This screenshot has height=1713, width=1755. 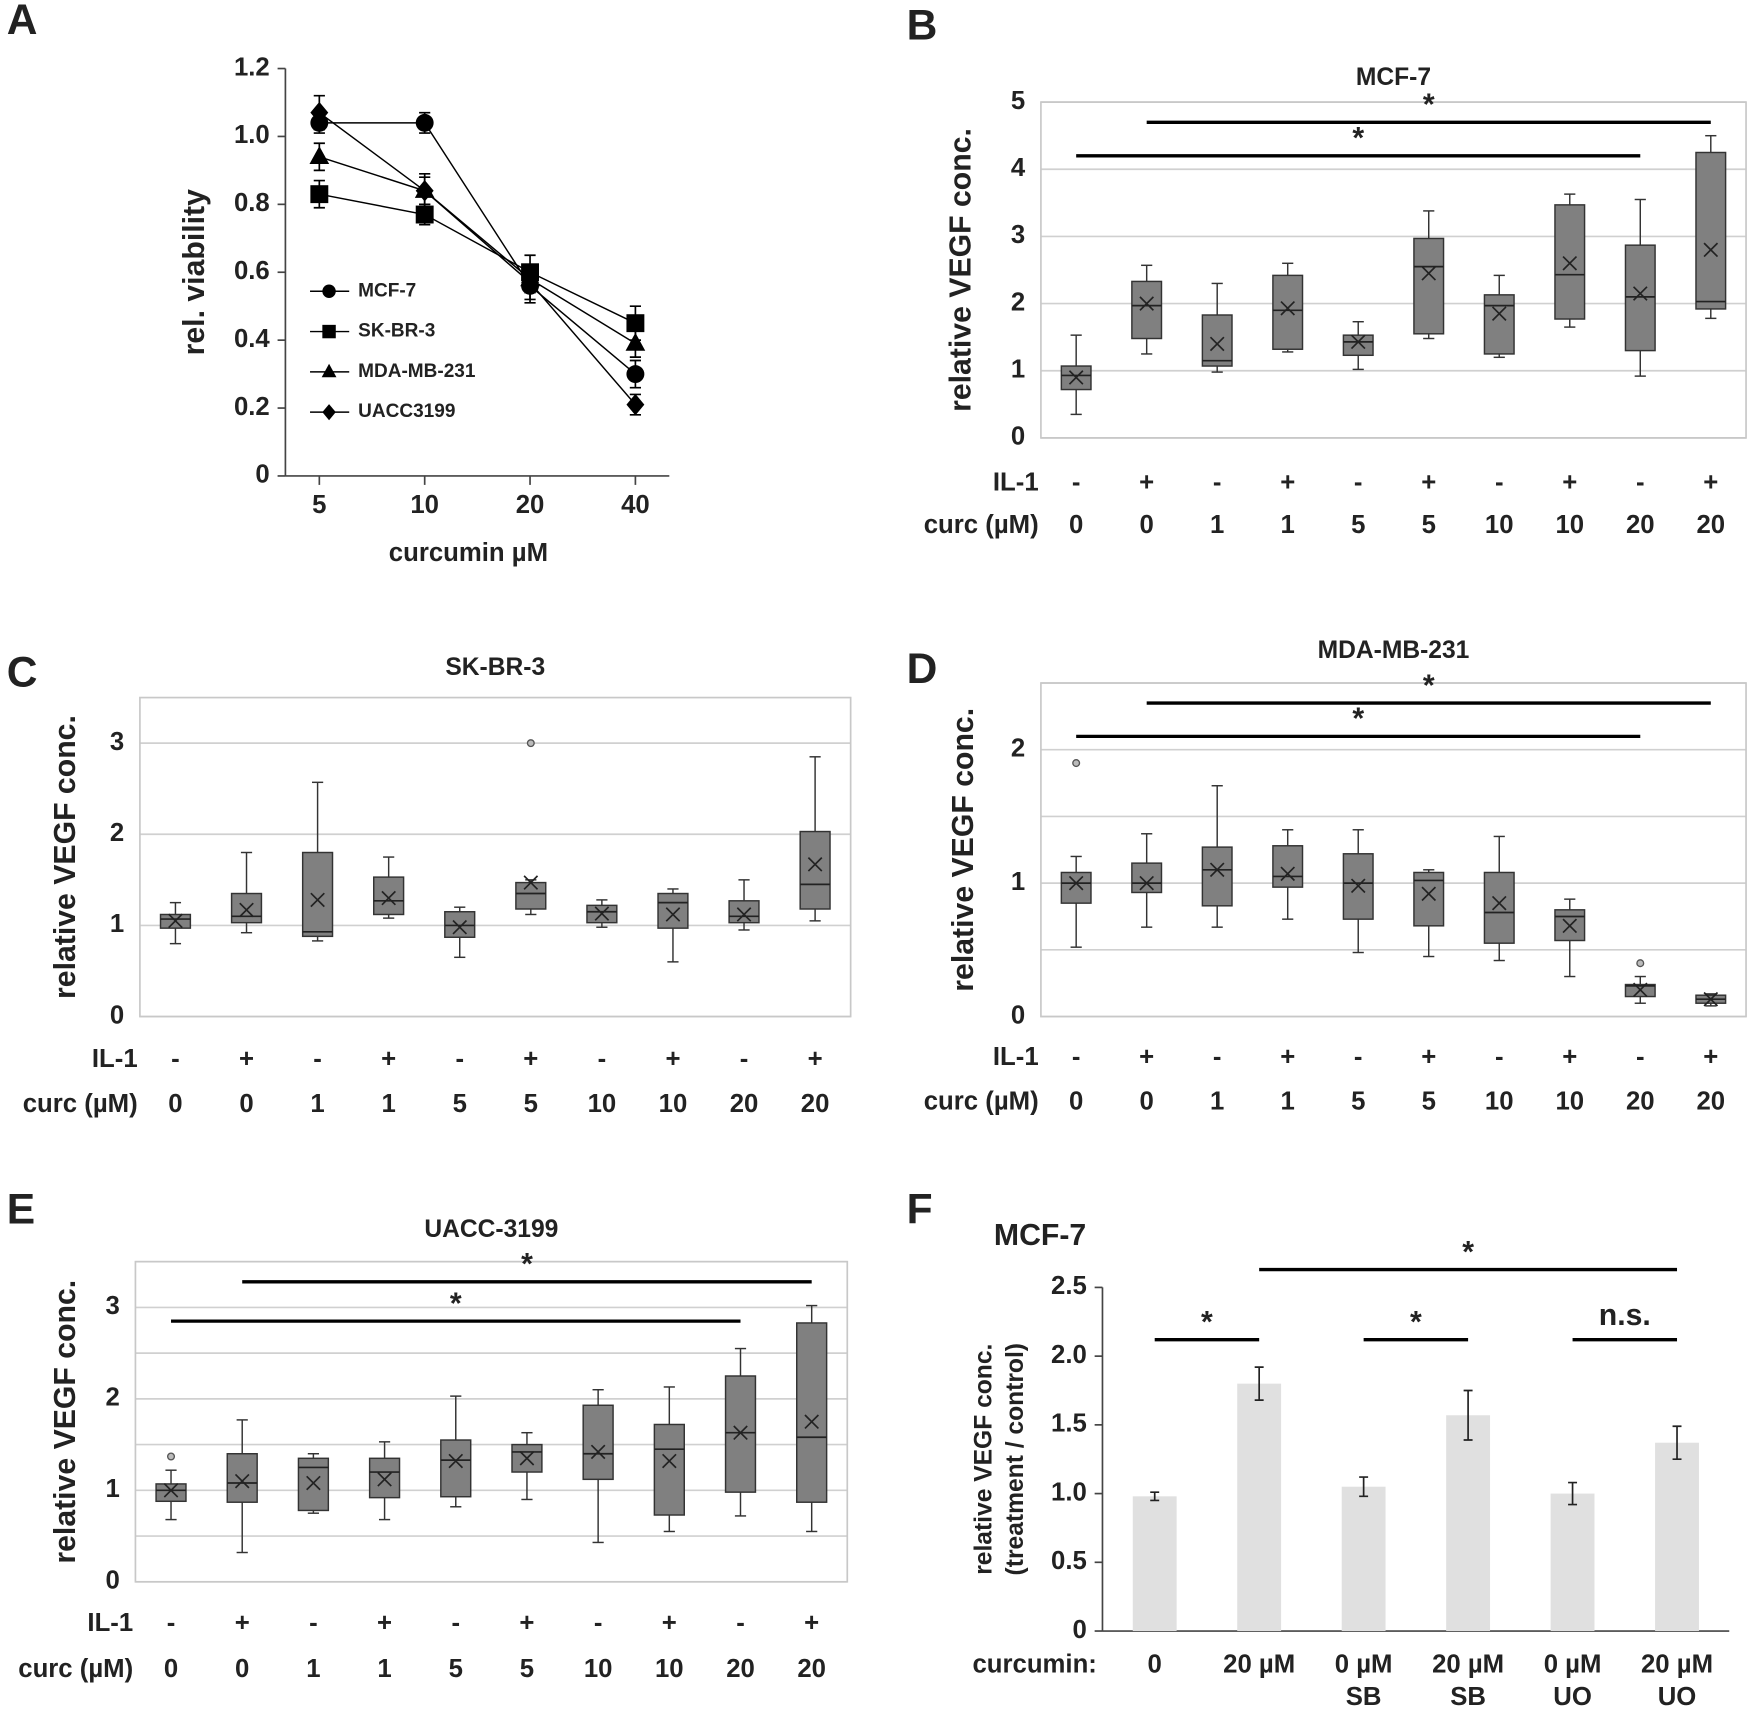 I want to click on y-tick-label: 0.2, so click(x=252, y=407).